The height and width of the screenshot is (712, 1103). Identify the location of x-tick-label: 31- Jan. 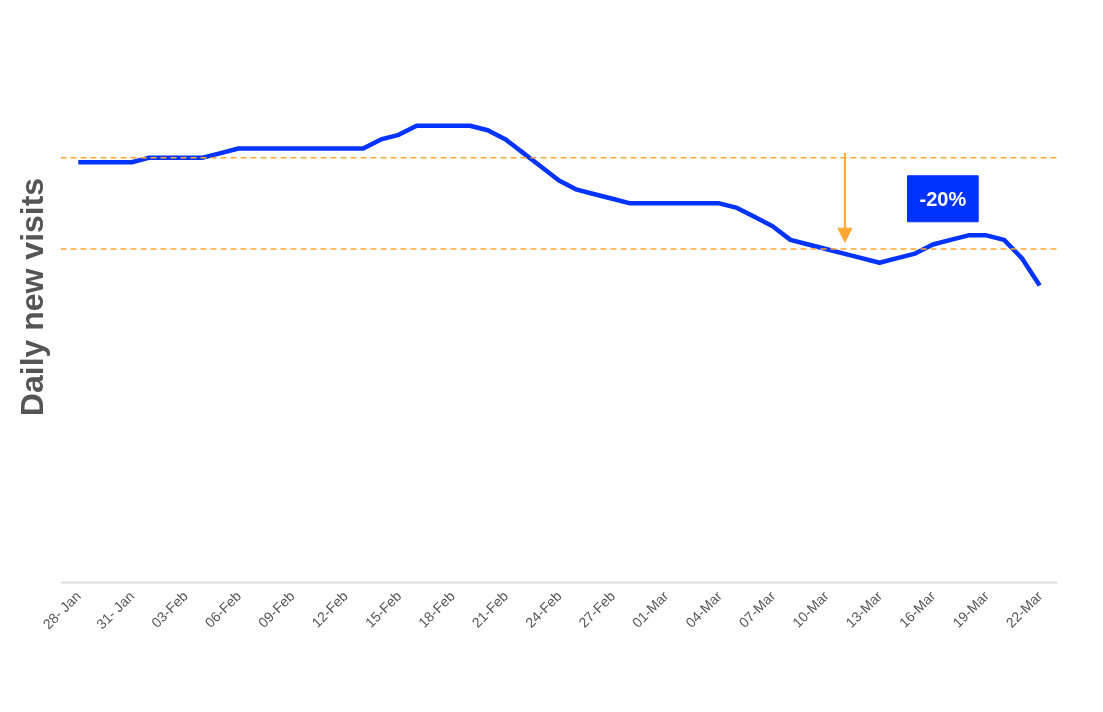
(115, 610).